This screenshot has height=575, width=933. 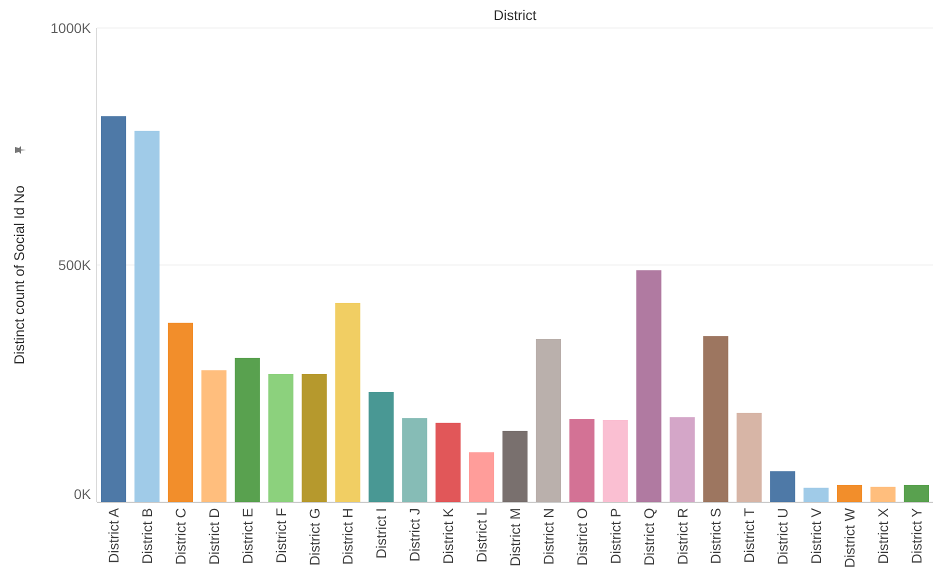 What do you see at coordinates (648, 537) in the screenshot?
I see `x-tick-label: District Q` at bounding box center [648, 537].